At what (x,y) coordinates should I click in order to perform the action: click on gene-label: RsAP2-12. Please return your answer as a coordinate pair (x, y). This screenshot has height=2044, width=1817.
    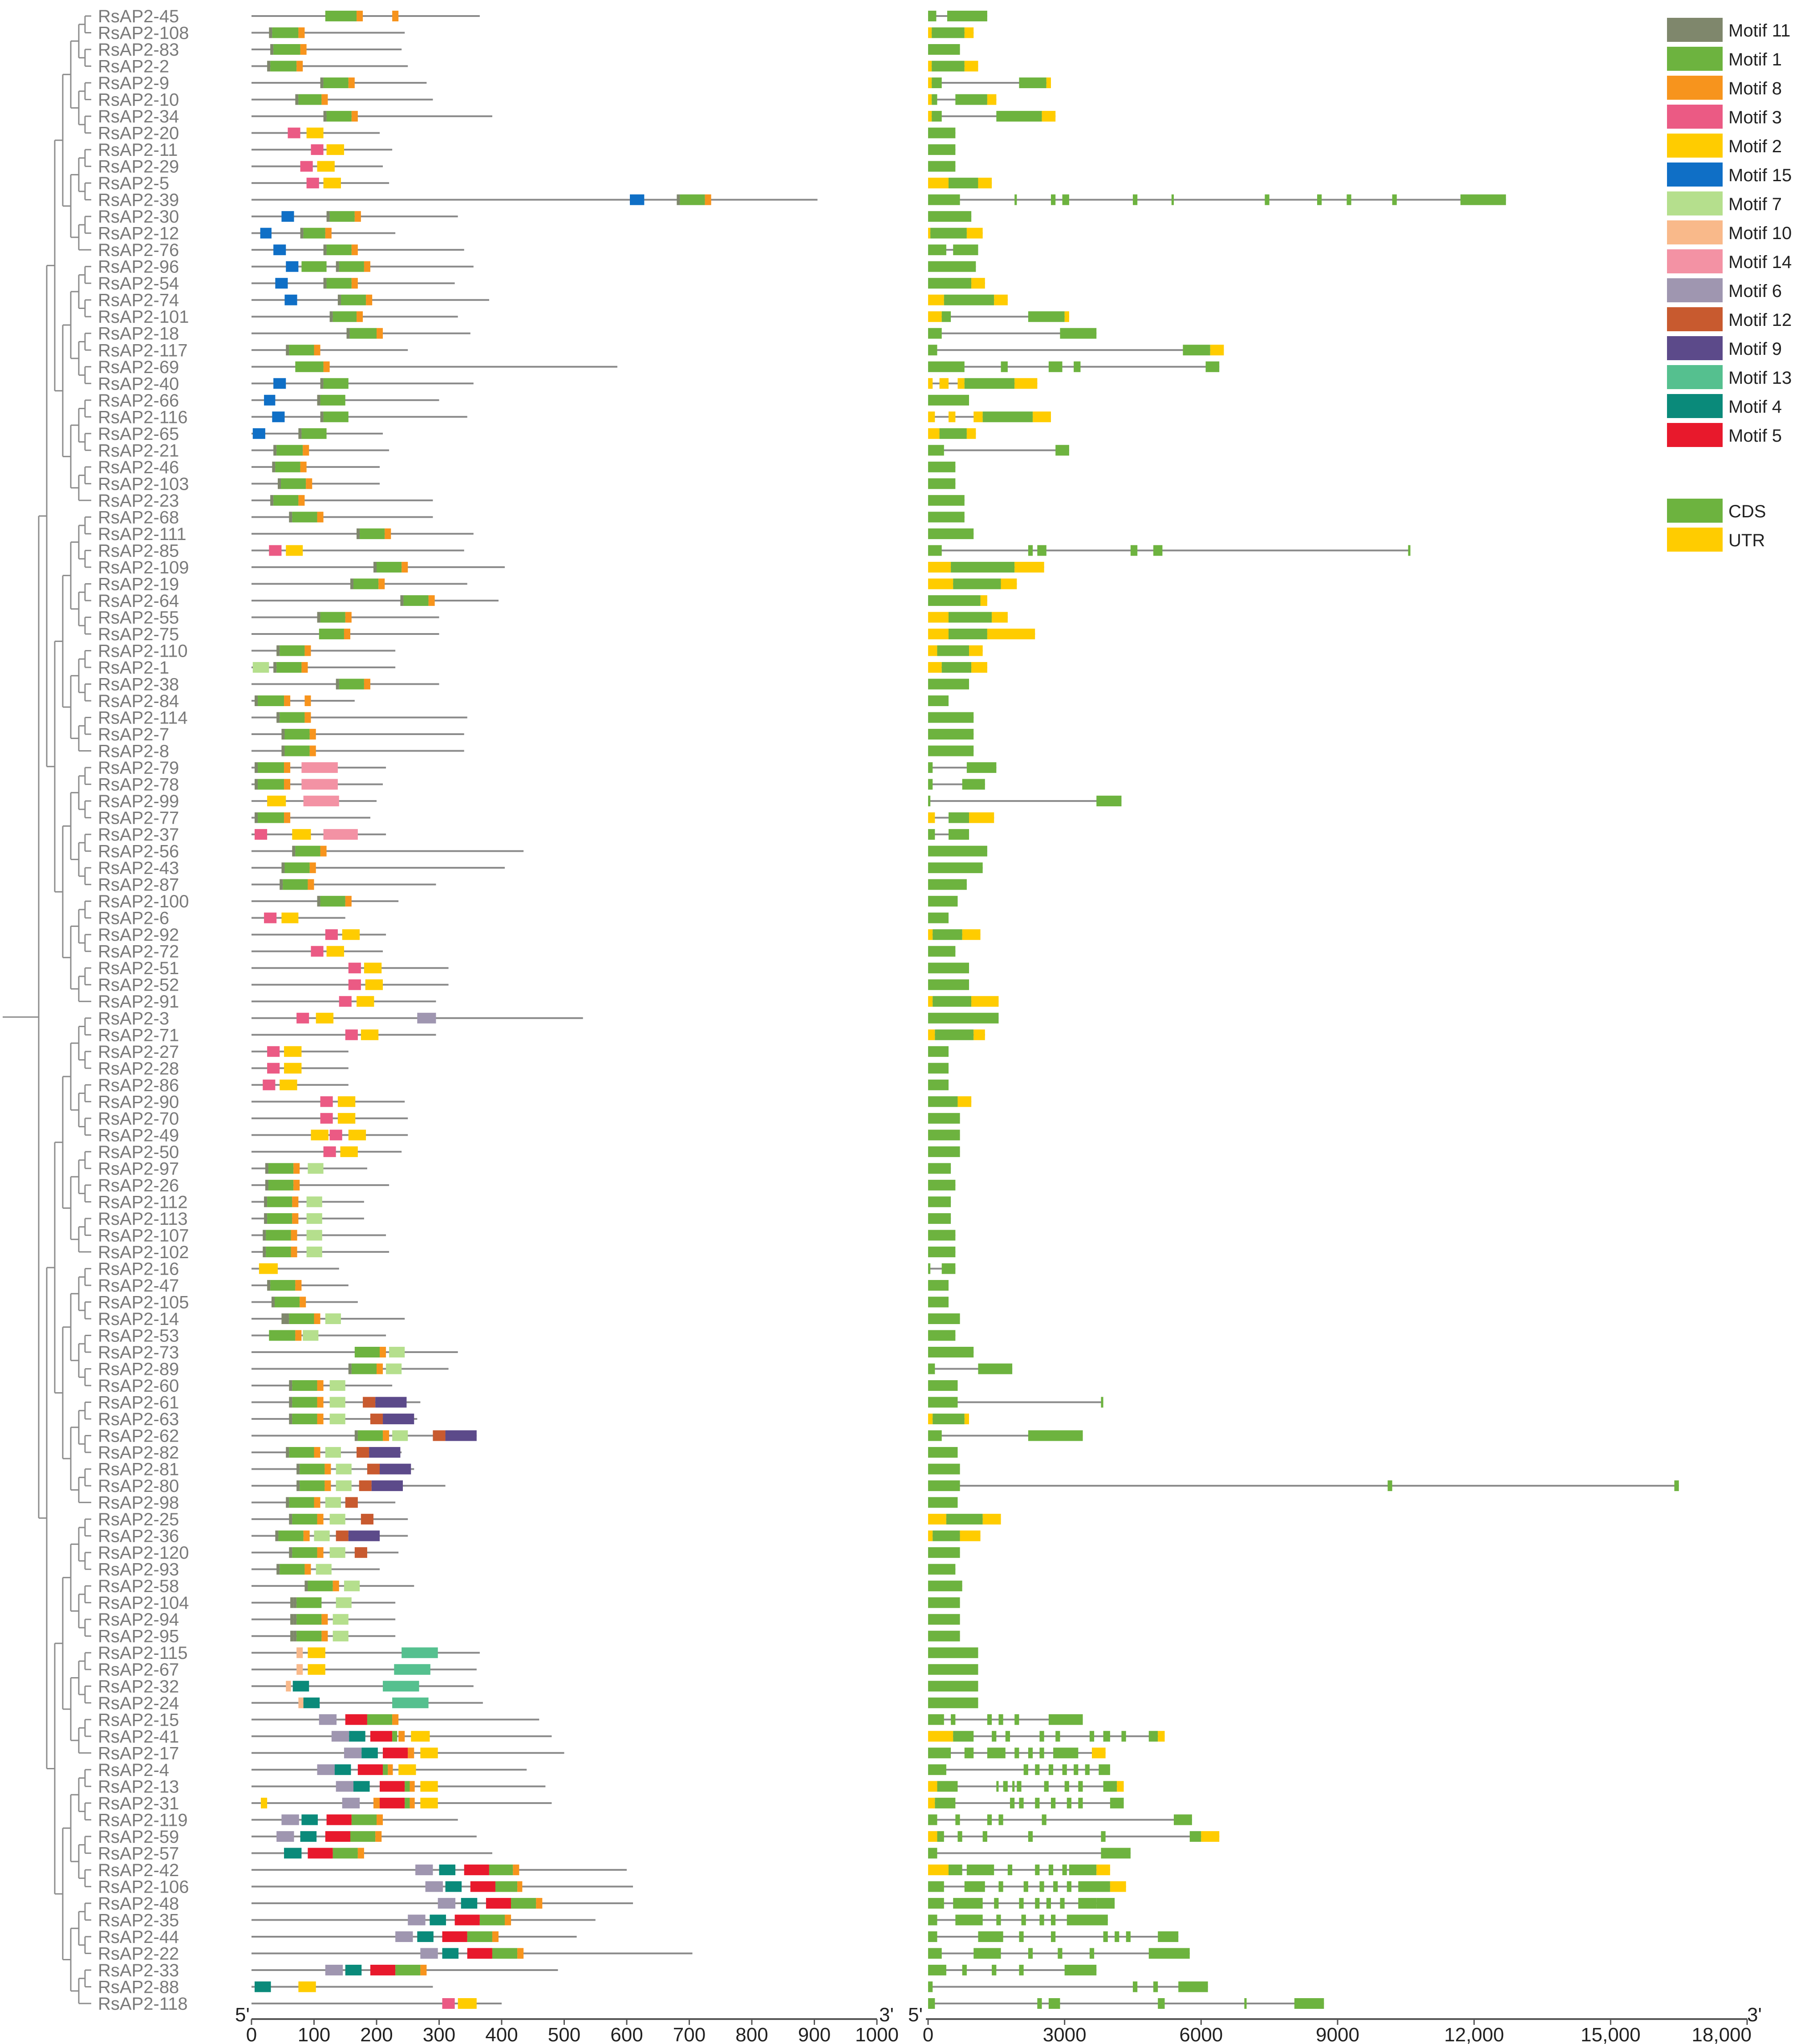
    Looking at the image, I should click on (139, 234).